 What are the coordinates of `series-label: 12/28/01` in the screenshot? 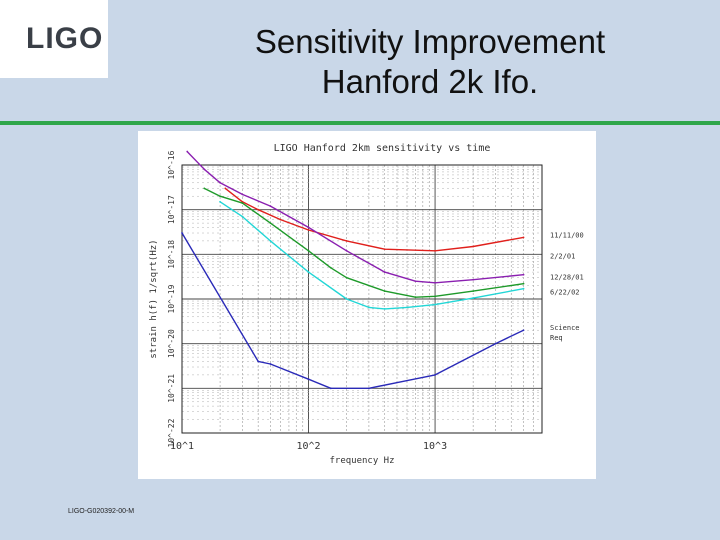 It's located at (567, 278).